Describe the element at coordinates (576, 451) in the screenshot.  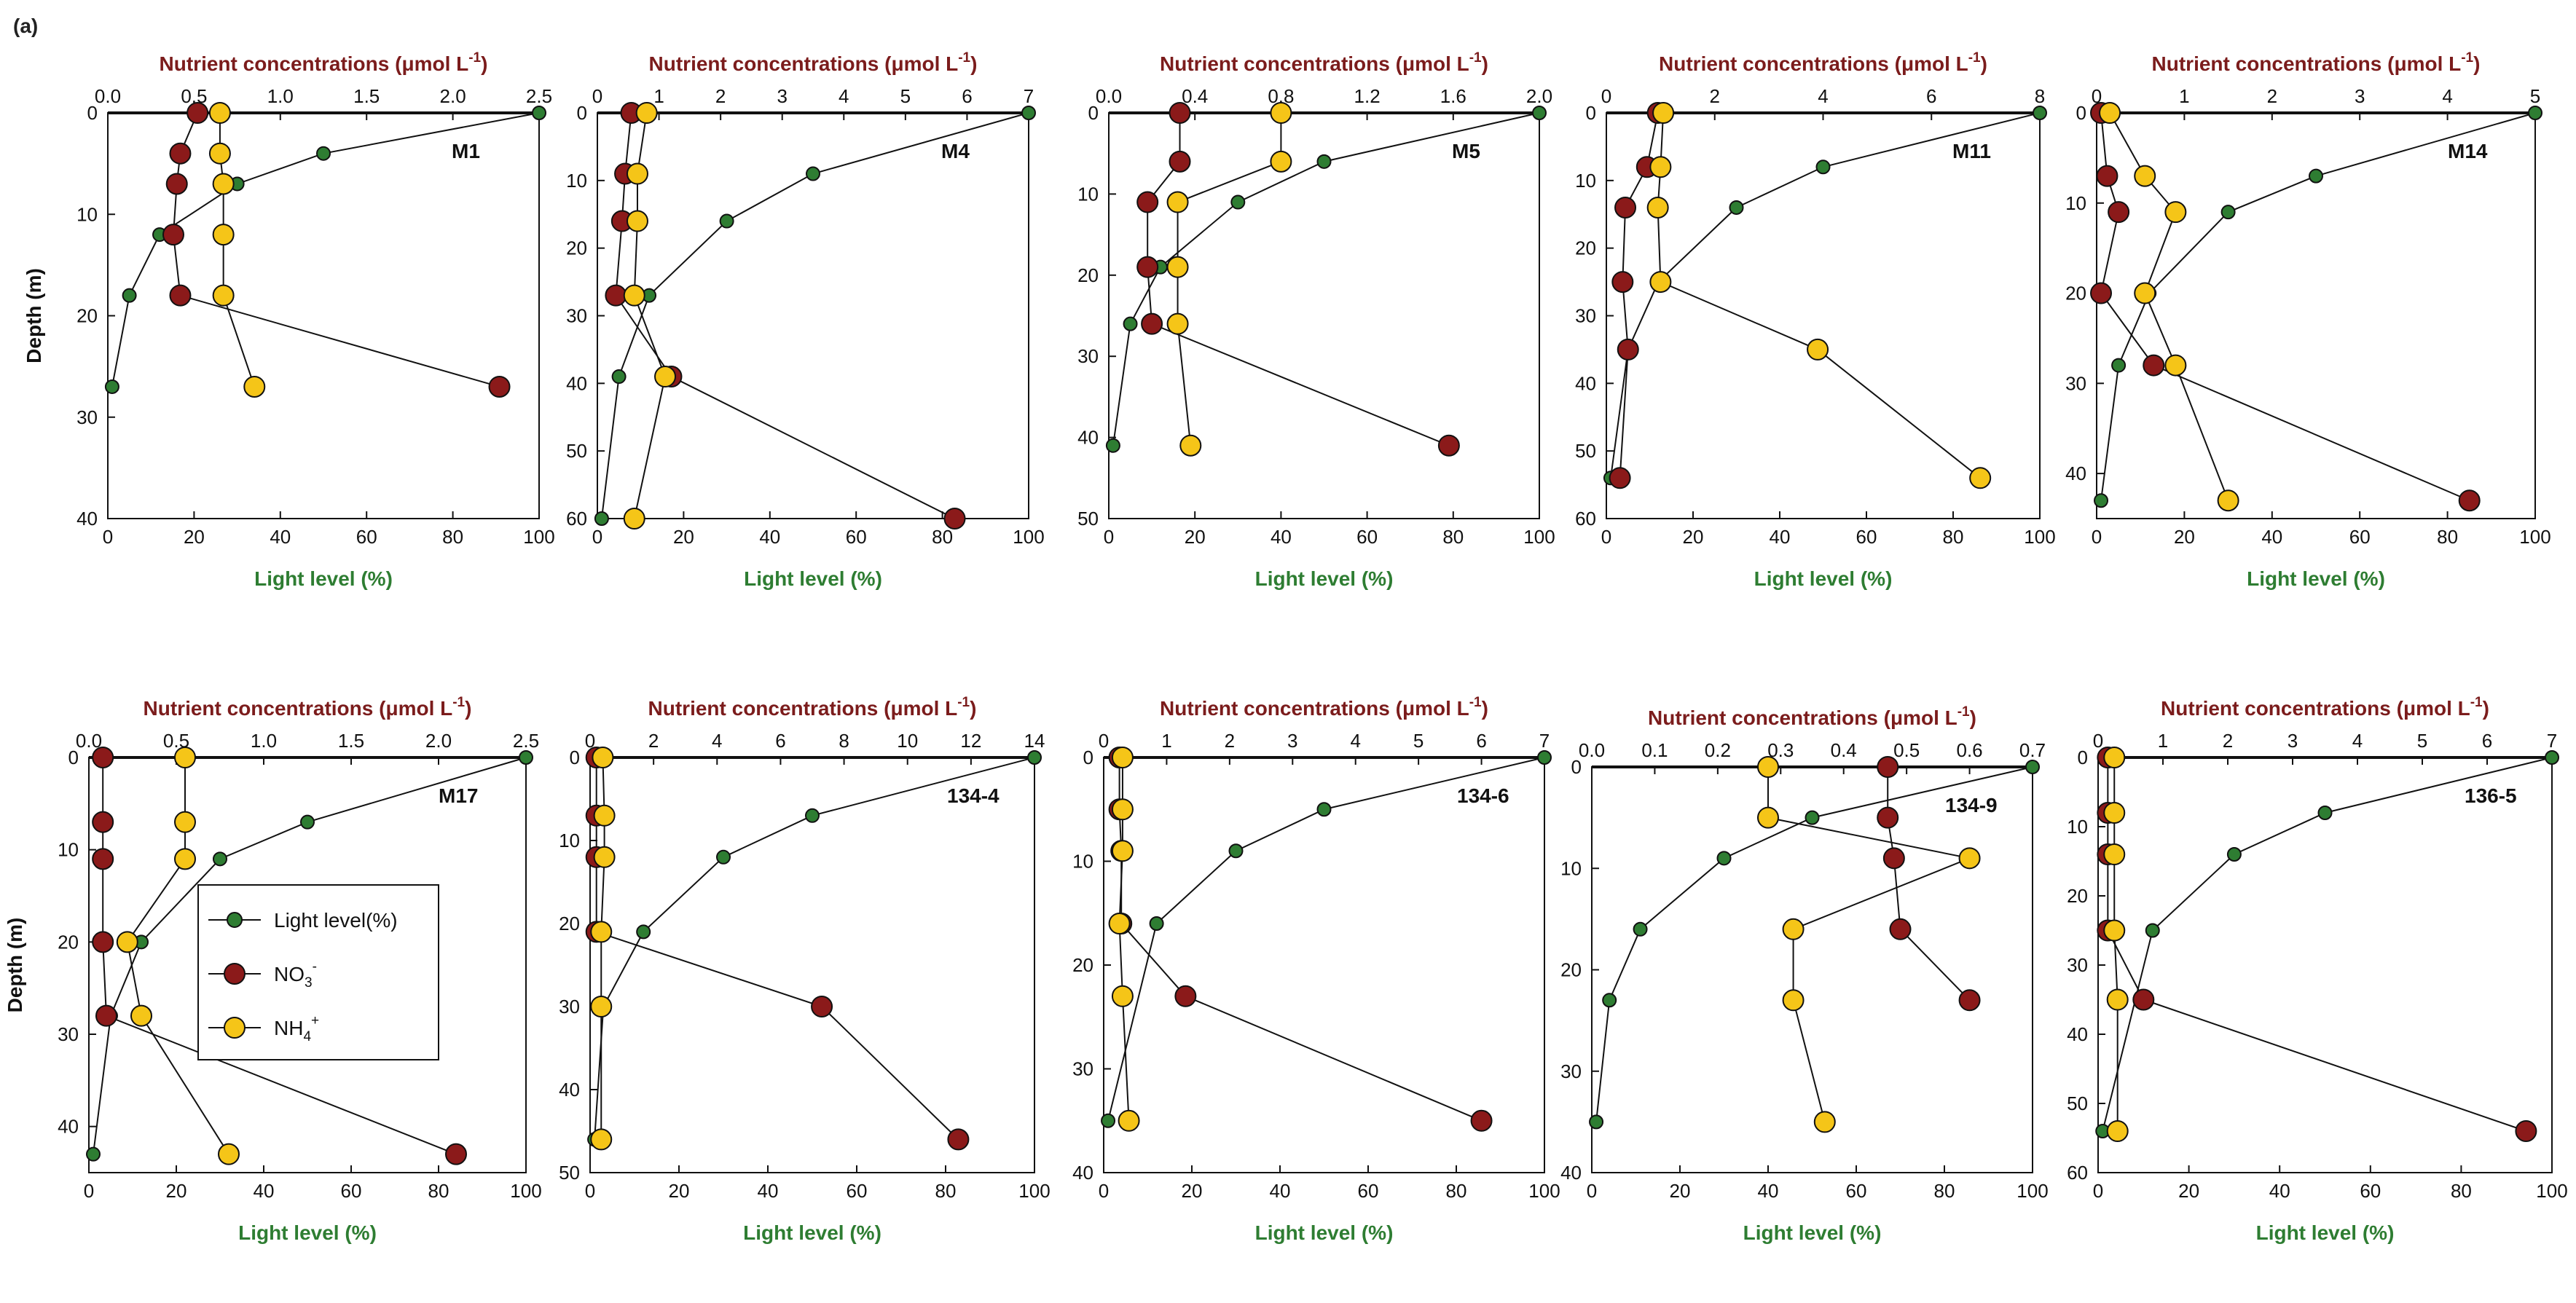
I see `depth-tick-label: 50` at that location.